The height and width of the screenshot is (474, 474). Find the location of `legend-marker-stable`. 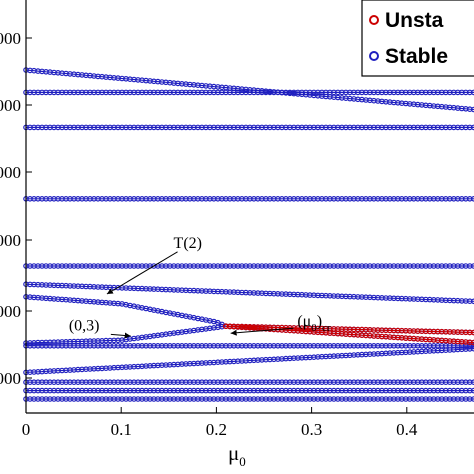

legend-marker-stable is located at coordinates (374, 56).